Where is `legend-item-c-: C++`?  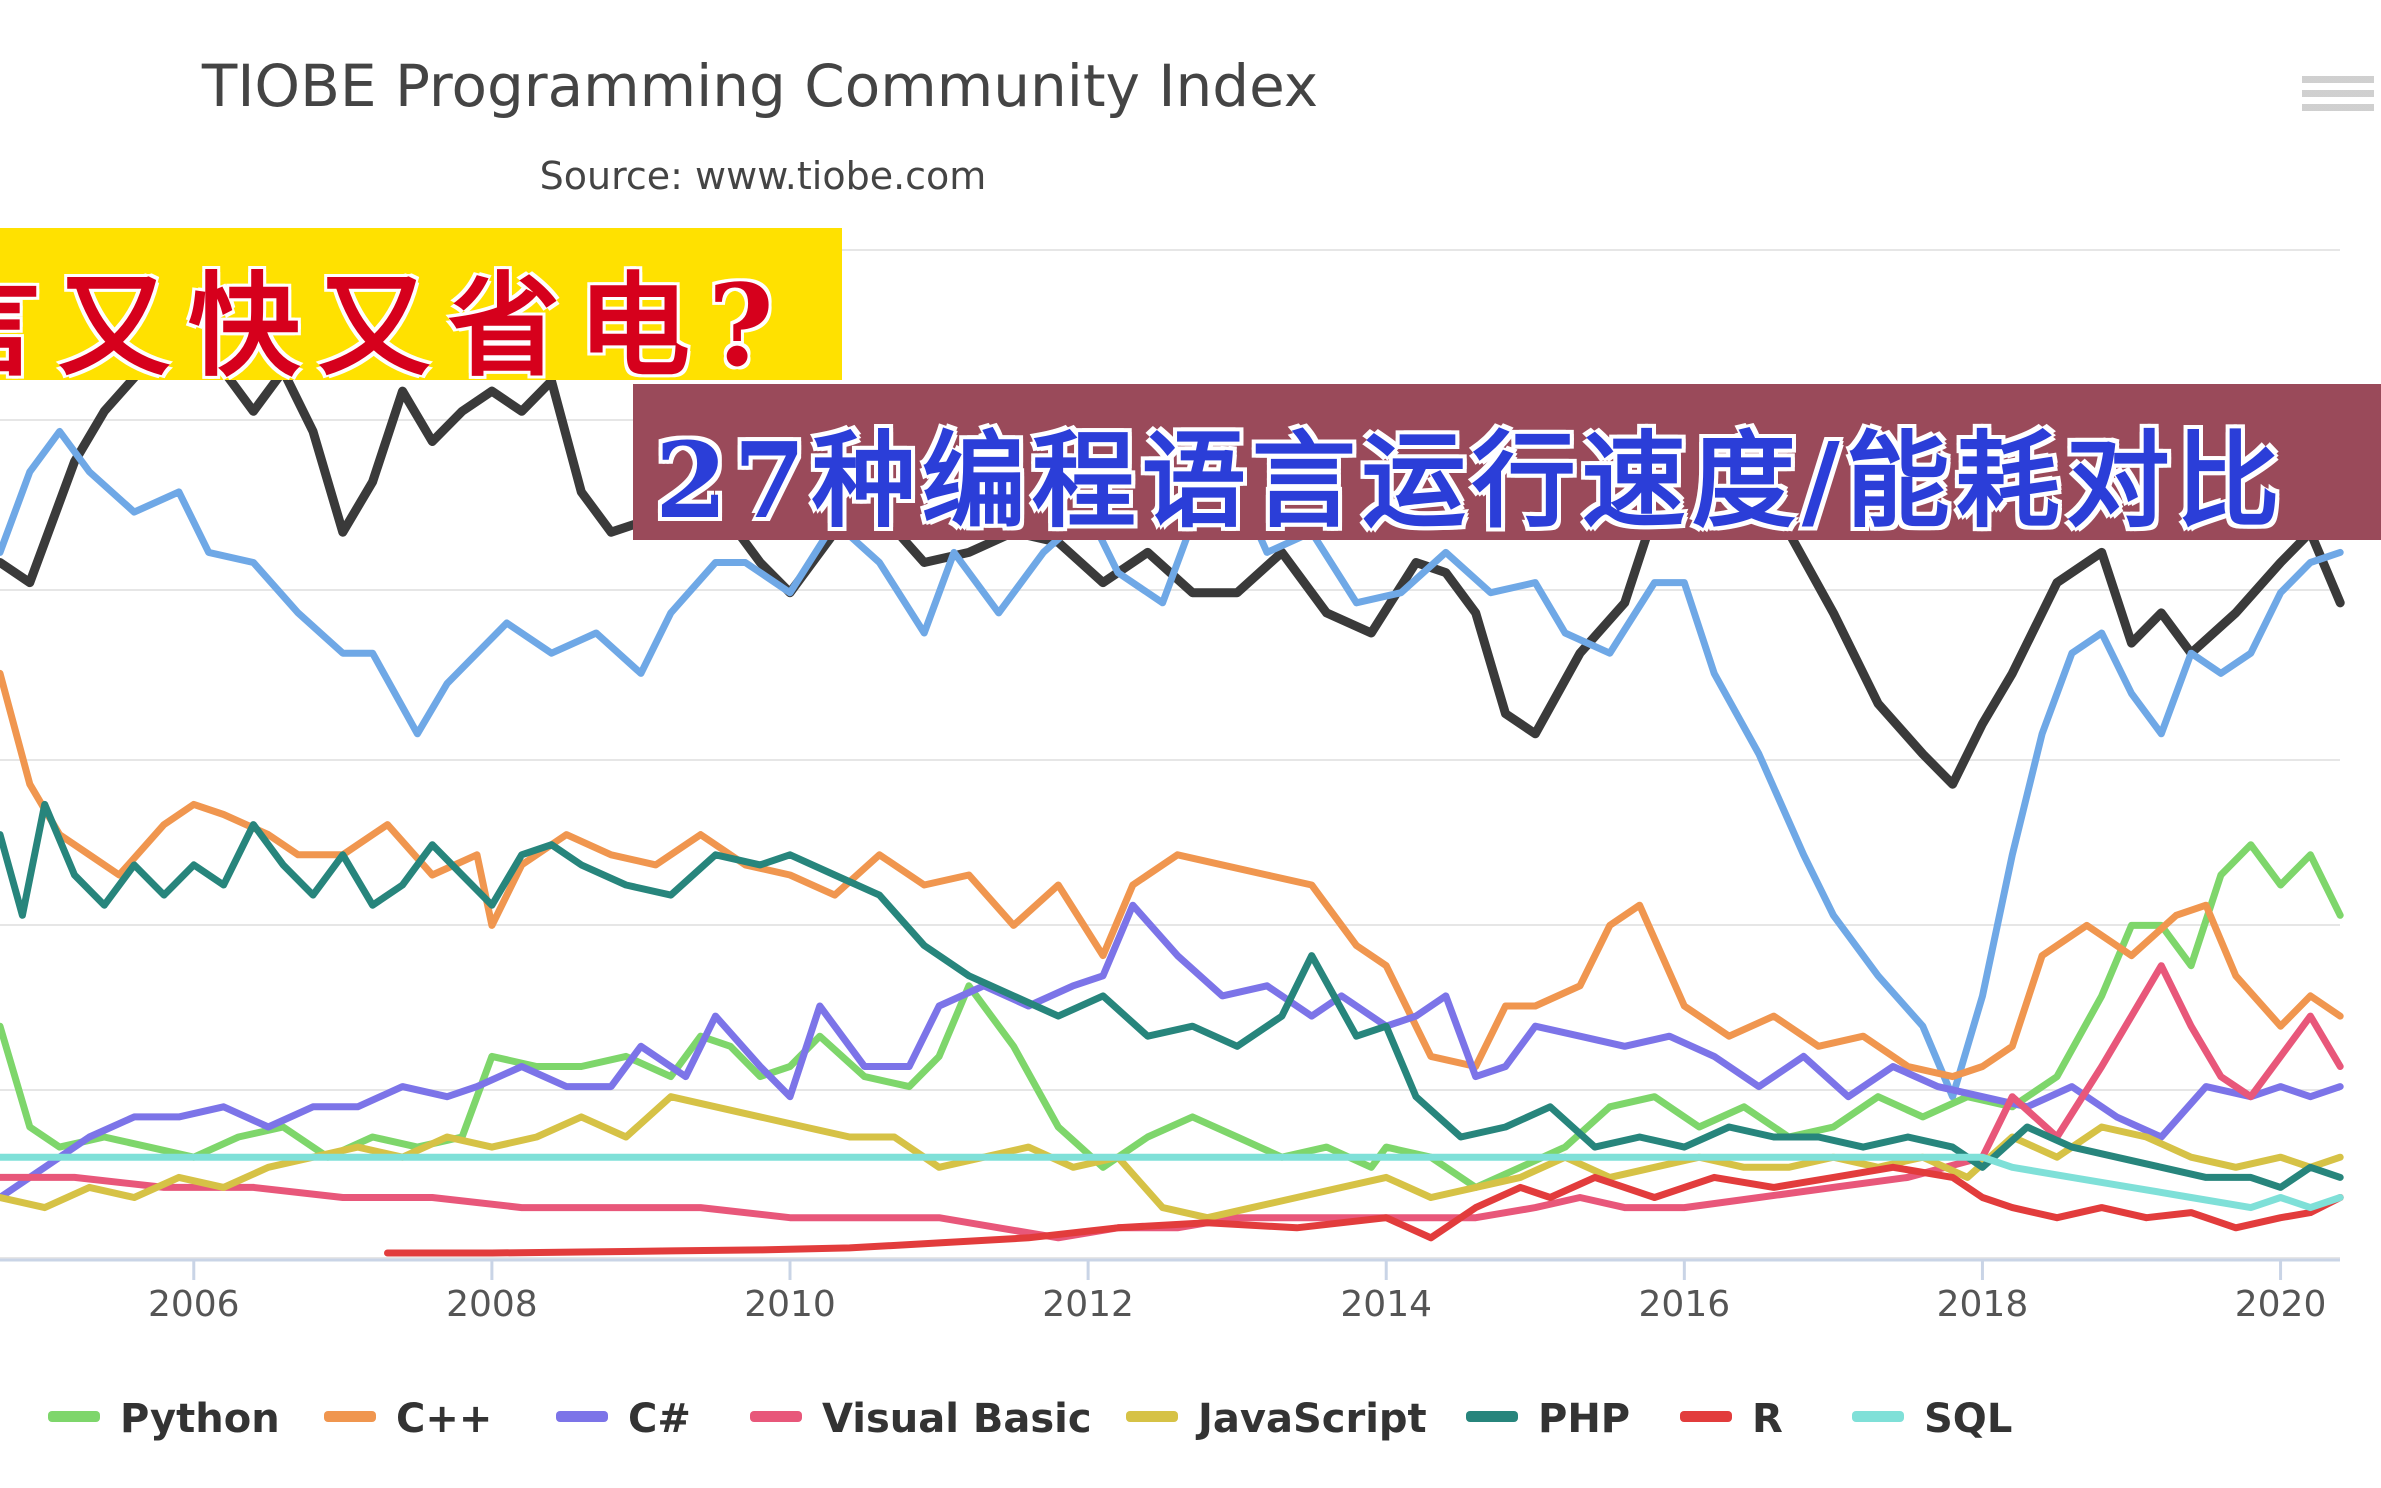 legend-item-c-: C++ is located at coordinates (408, 1419).